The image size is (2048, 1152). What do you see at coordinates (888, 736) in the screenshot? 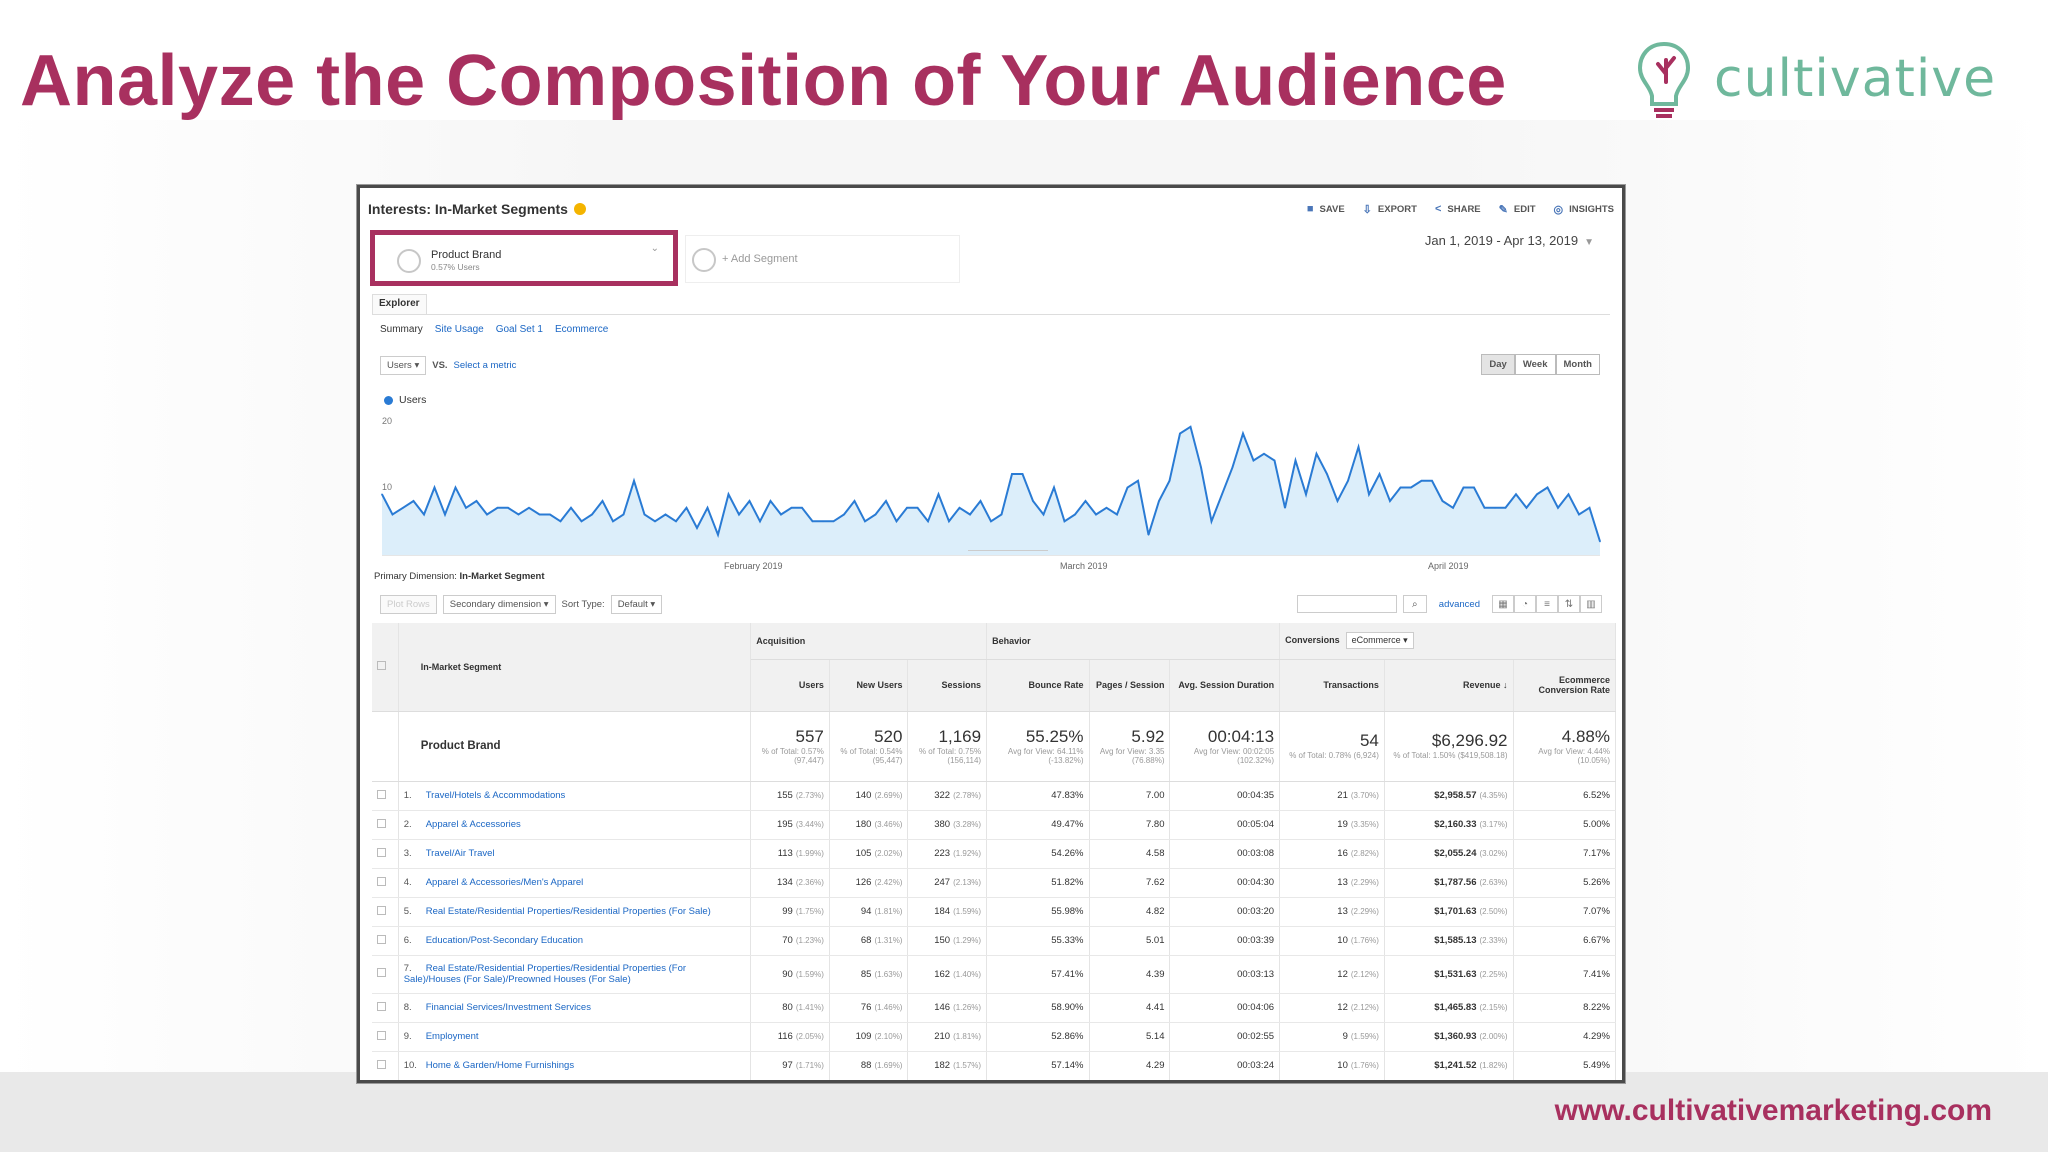
I see `total-value: 520` at bounding box center [888, 736].